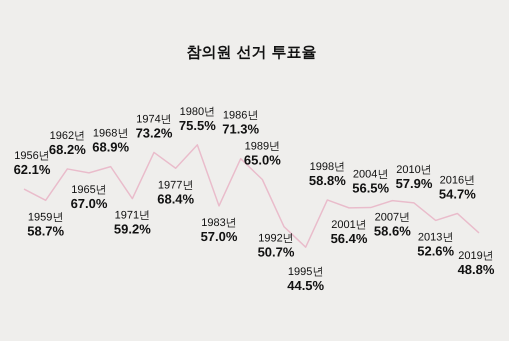  What do you see at coordinates (476, 256) in the screenshot?
I see `x-tick-label: 2019년` at bounding box center [476, 256].